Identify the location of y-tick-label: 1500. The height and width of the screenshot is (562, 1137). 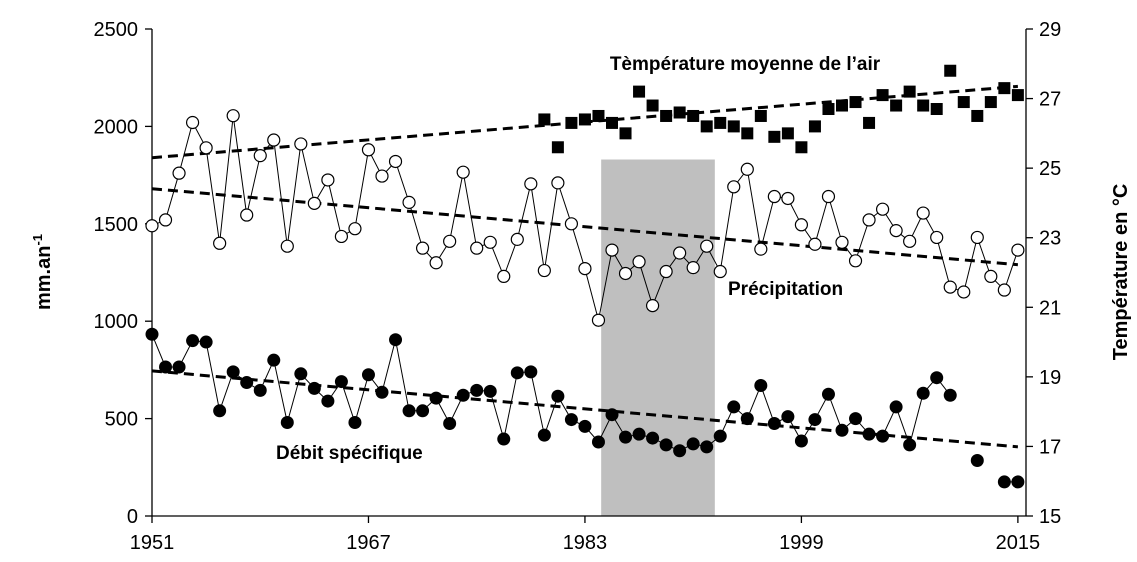
(116, 225).